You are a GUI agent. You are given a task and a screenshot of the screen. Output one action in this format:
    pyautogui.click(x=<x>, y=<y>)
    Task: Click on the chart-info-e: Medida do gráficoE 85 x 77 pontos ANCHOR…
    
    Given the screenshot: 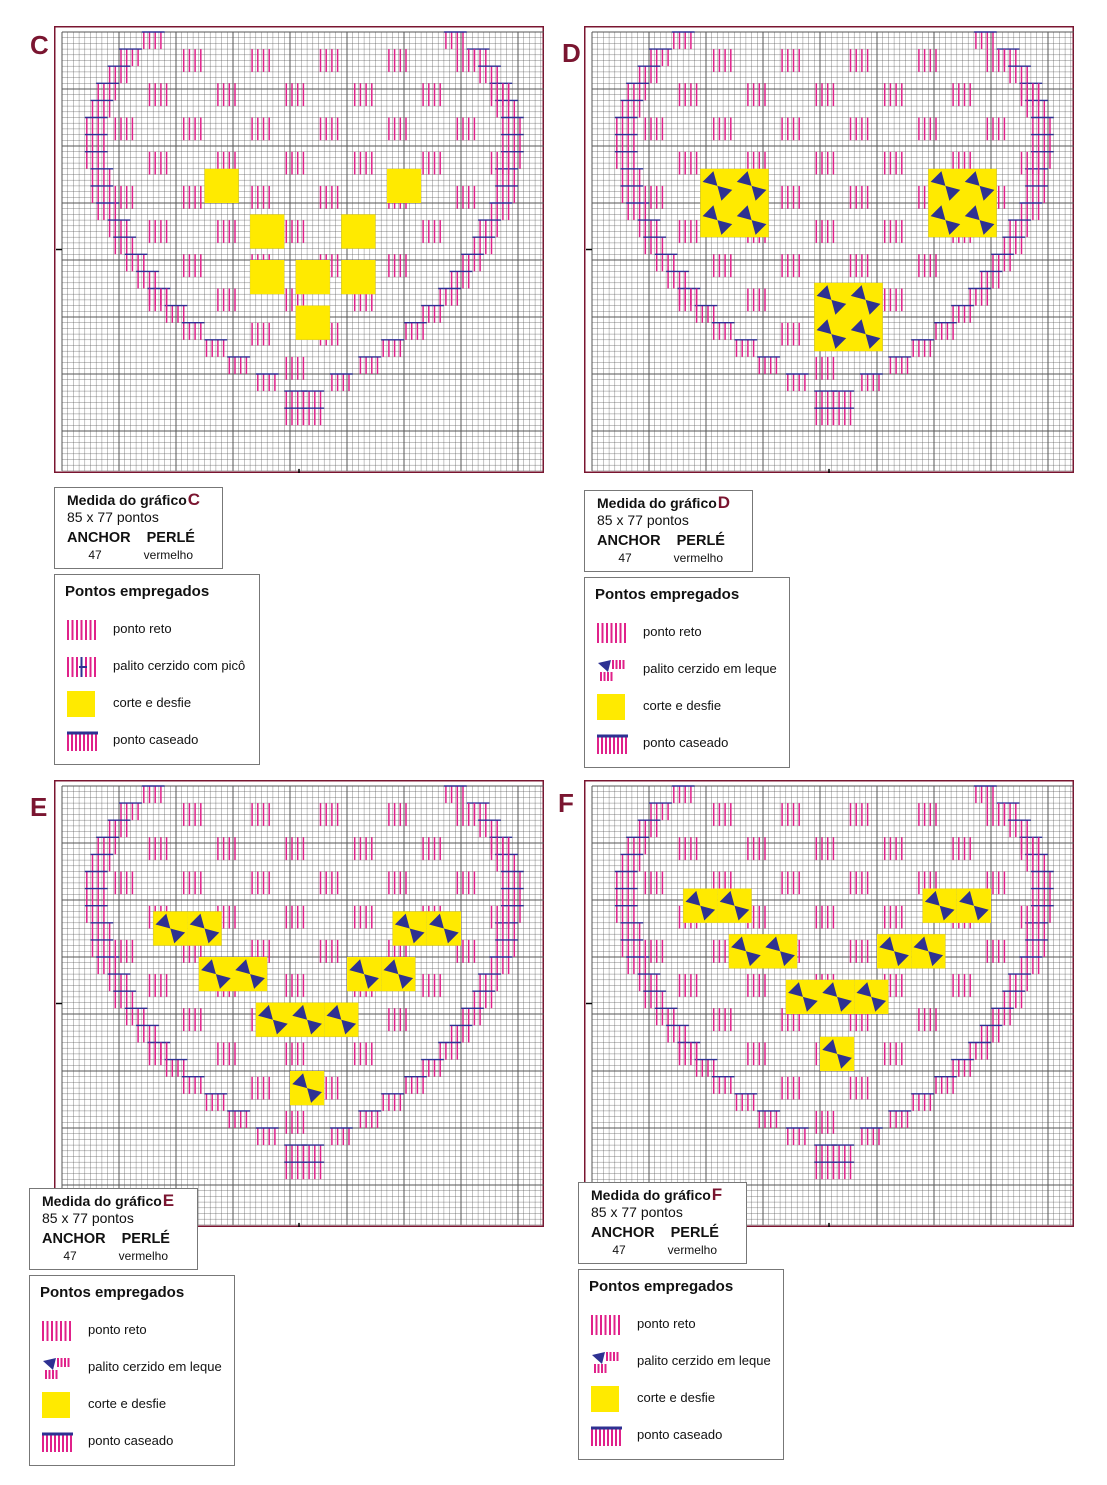 What is the action you would take?
    pyautogui.click(x=113, y=1229)
    